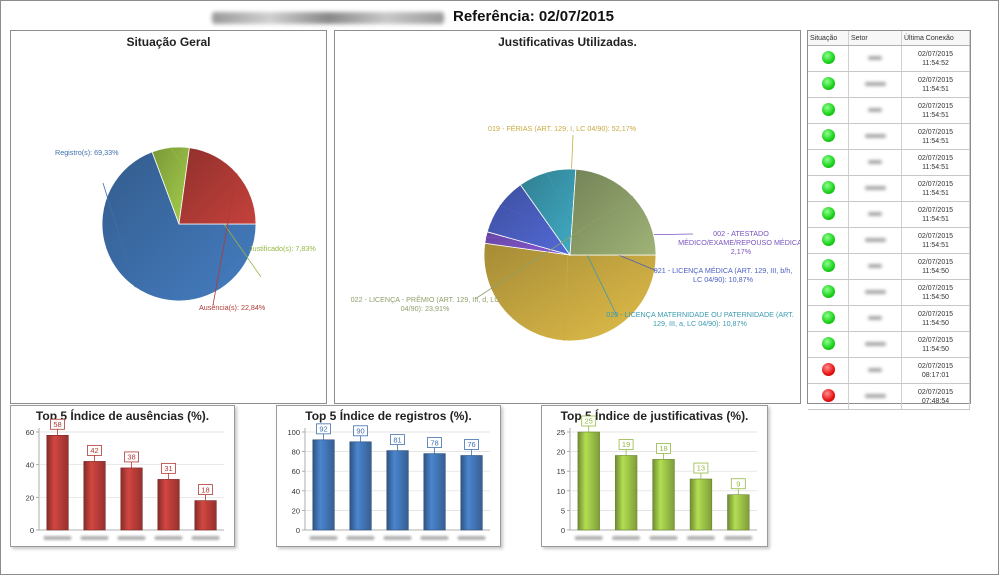 This screenshot has width=999, height=575. Describe the element at coordinates (935, 38) in the screenshot. I see `col-ultima-conexao: Última Conexão` at that location.